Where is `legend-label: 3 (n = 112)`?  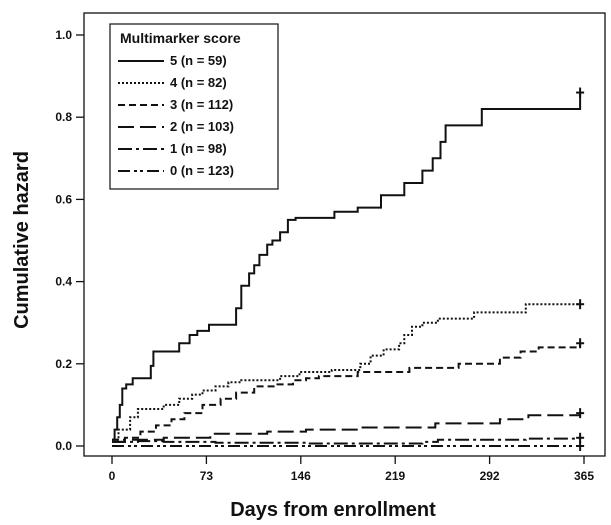
legend-label: 3 (n = 112) is located at coordinates (201, 104).